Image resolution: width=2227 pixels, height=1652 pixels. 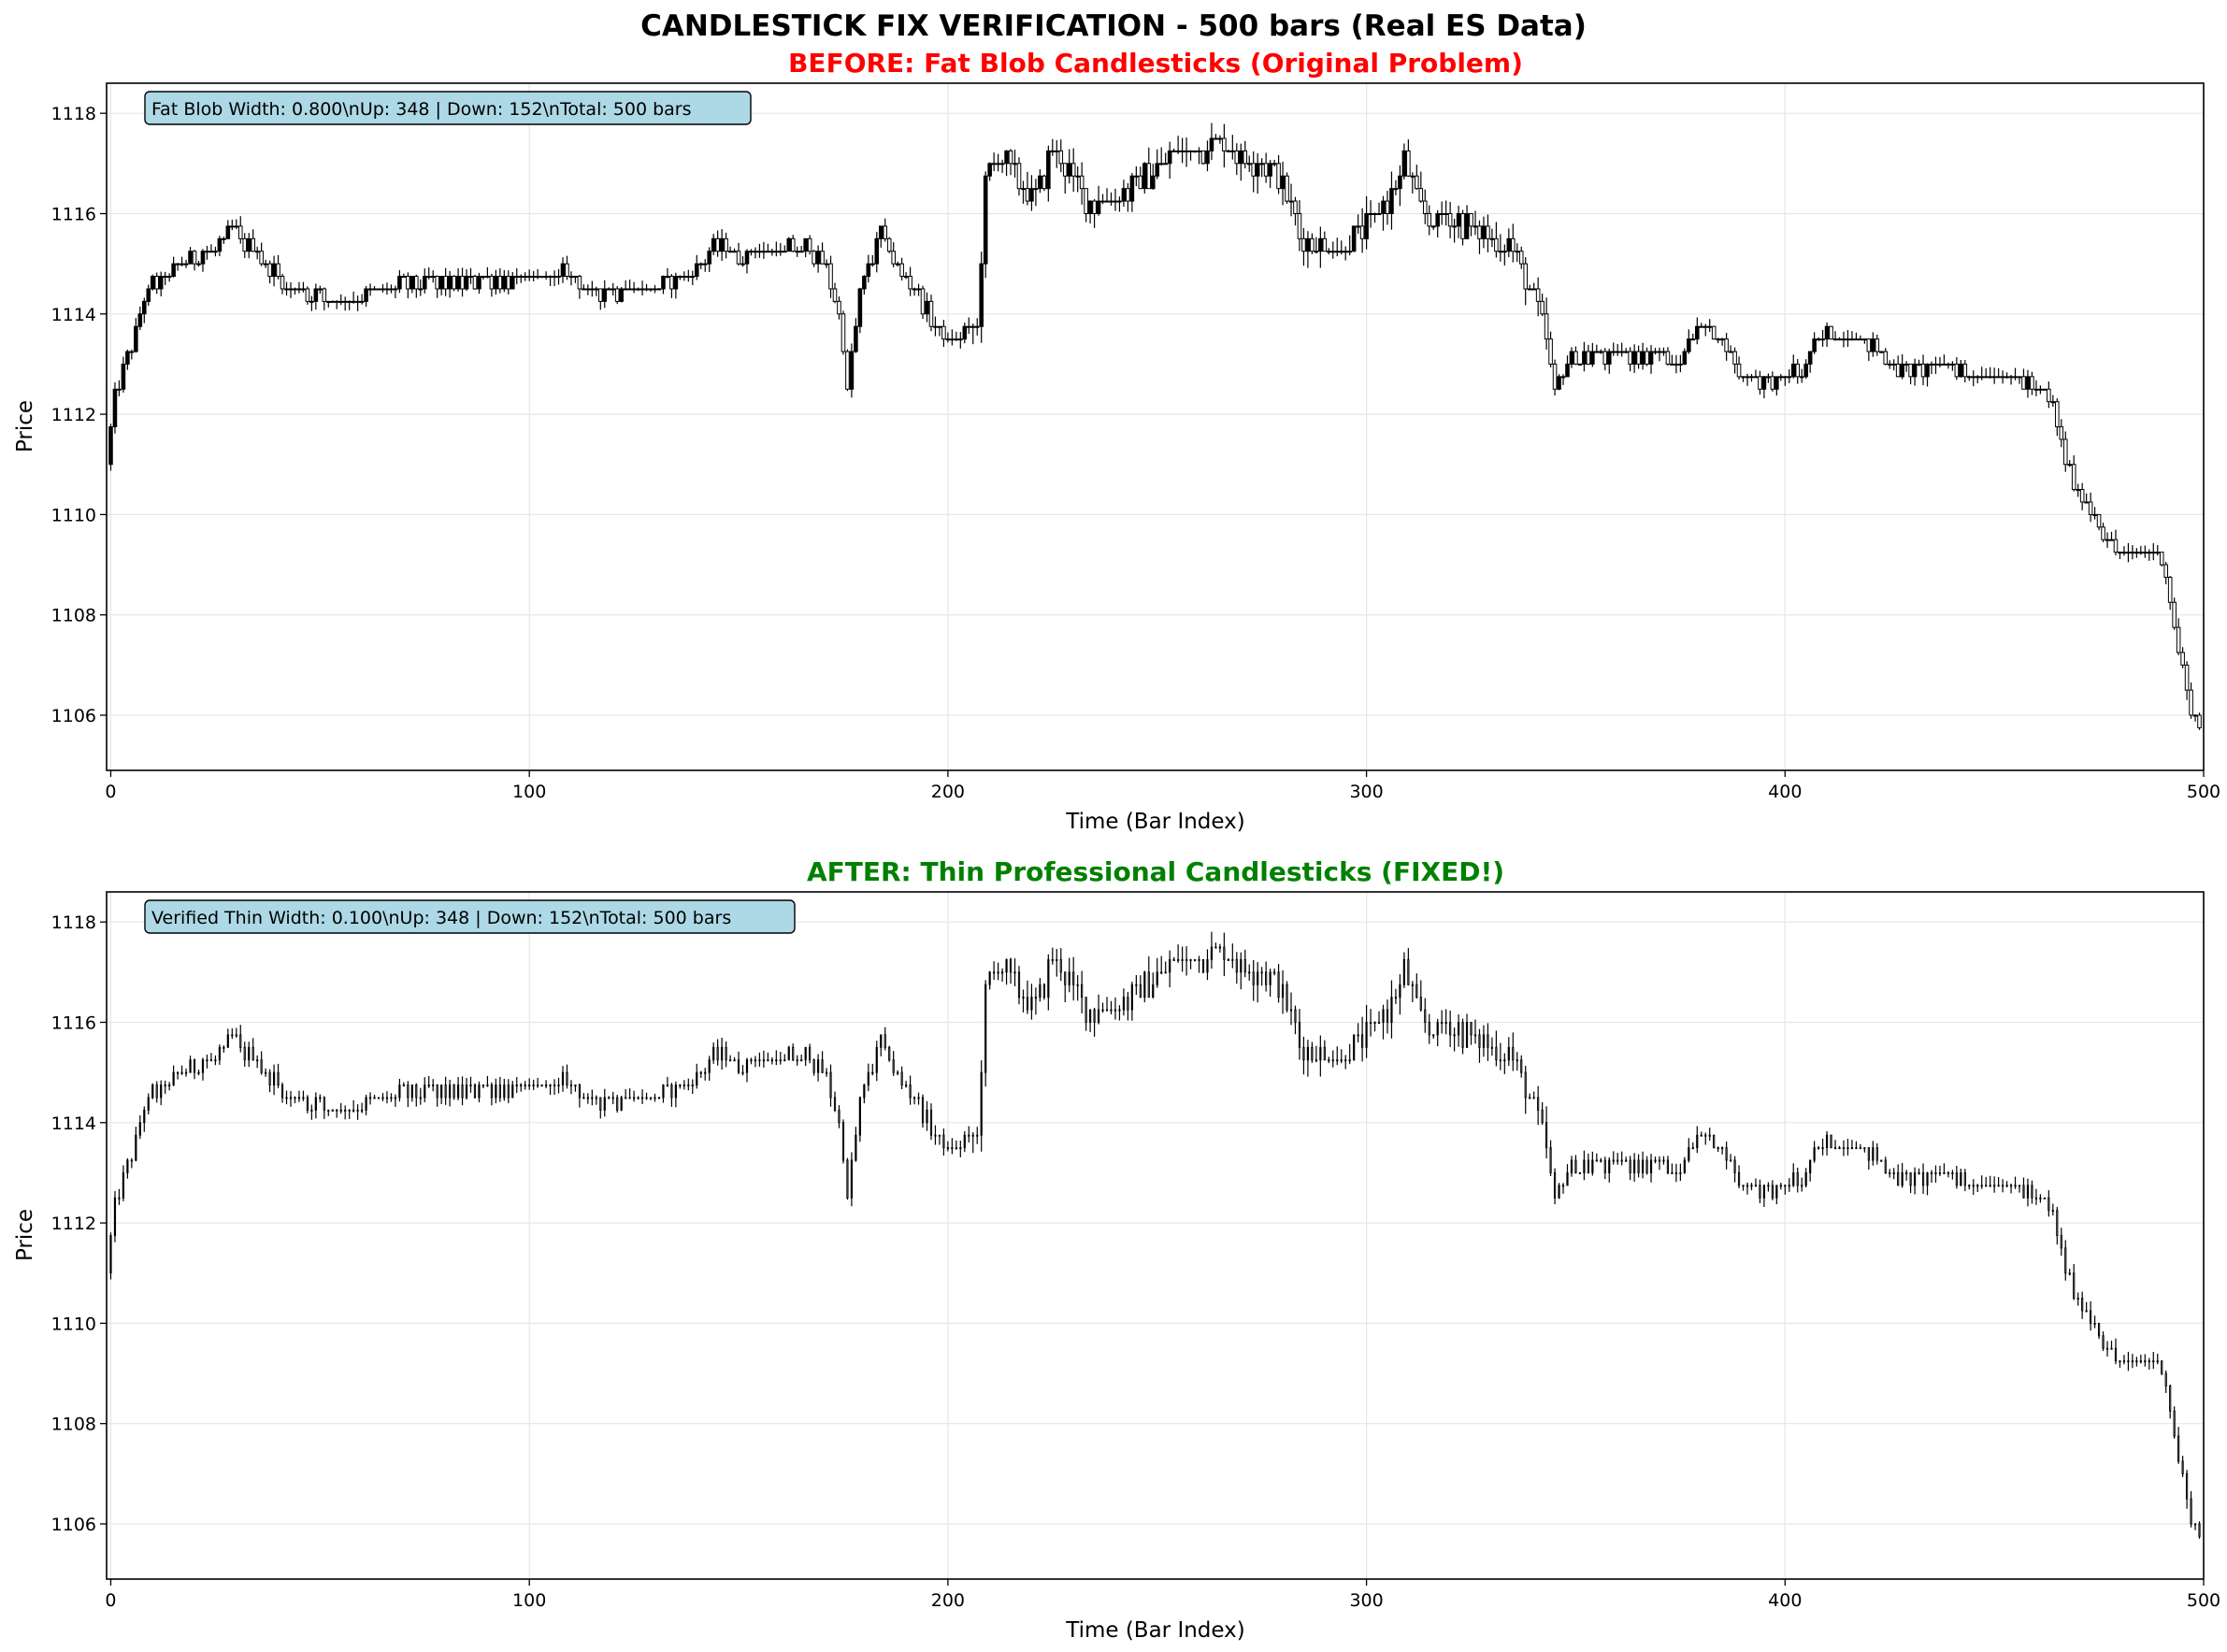 What do you see at coordinates (2204, 1601) in the screenshot?
I see `after-x-tick-label: 500` at bounding box center [2204, 1601].